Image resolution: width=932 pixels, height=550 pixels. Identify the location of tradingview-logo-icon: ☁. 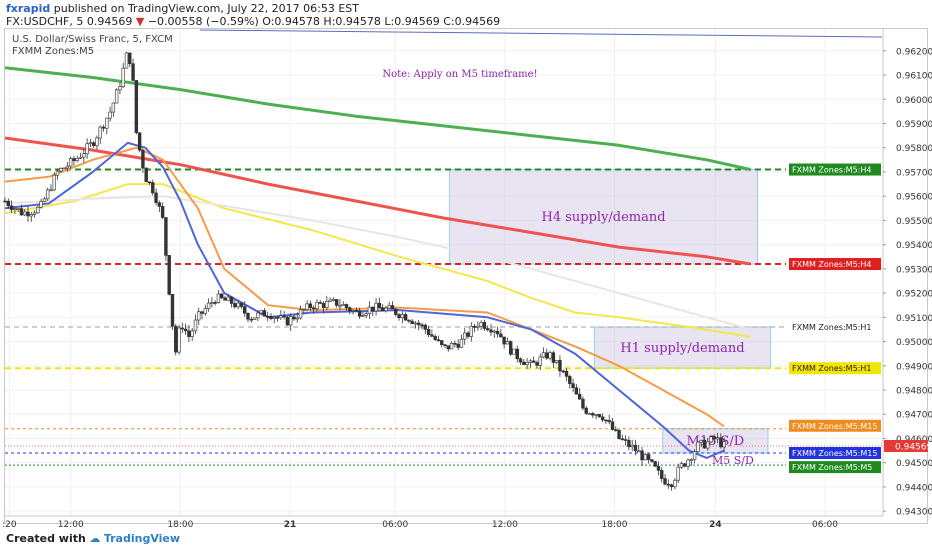
(95, 538).